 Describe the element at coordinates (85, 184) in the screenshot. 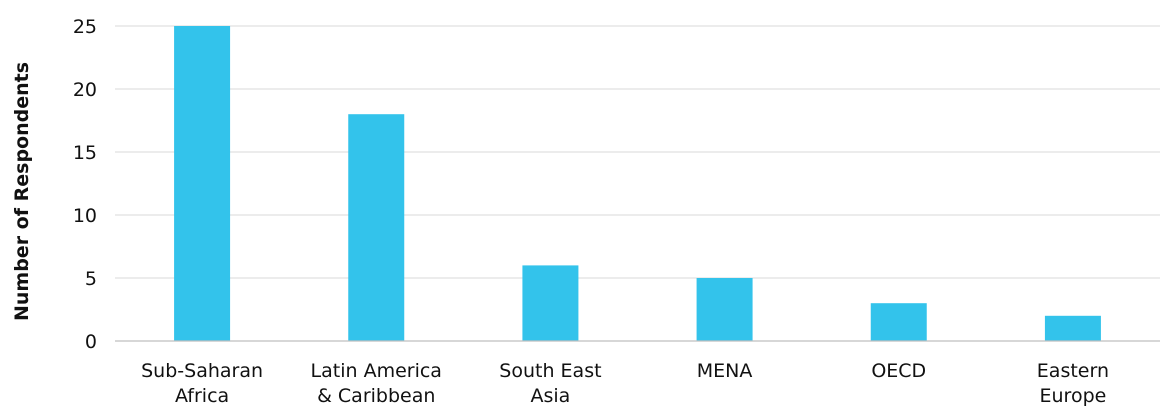

I see `y-axis-ticks: 0 5 10 15 20 25` at that location.